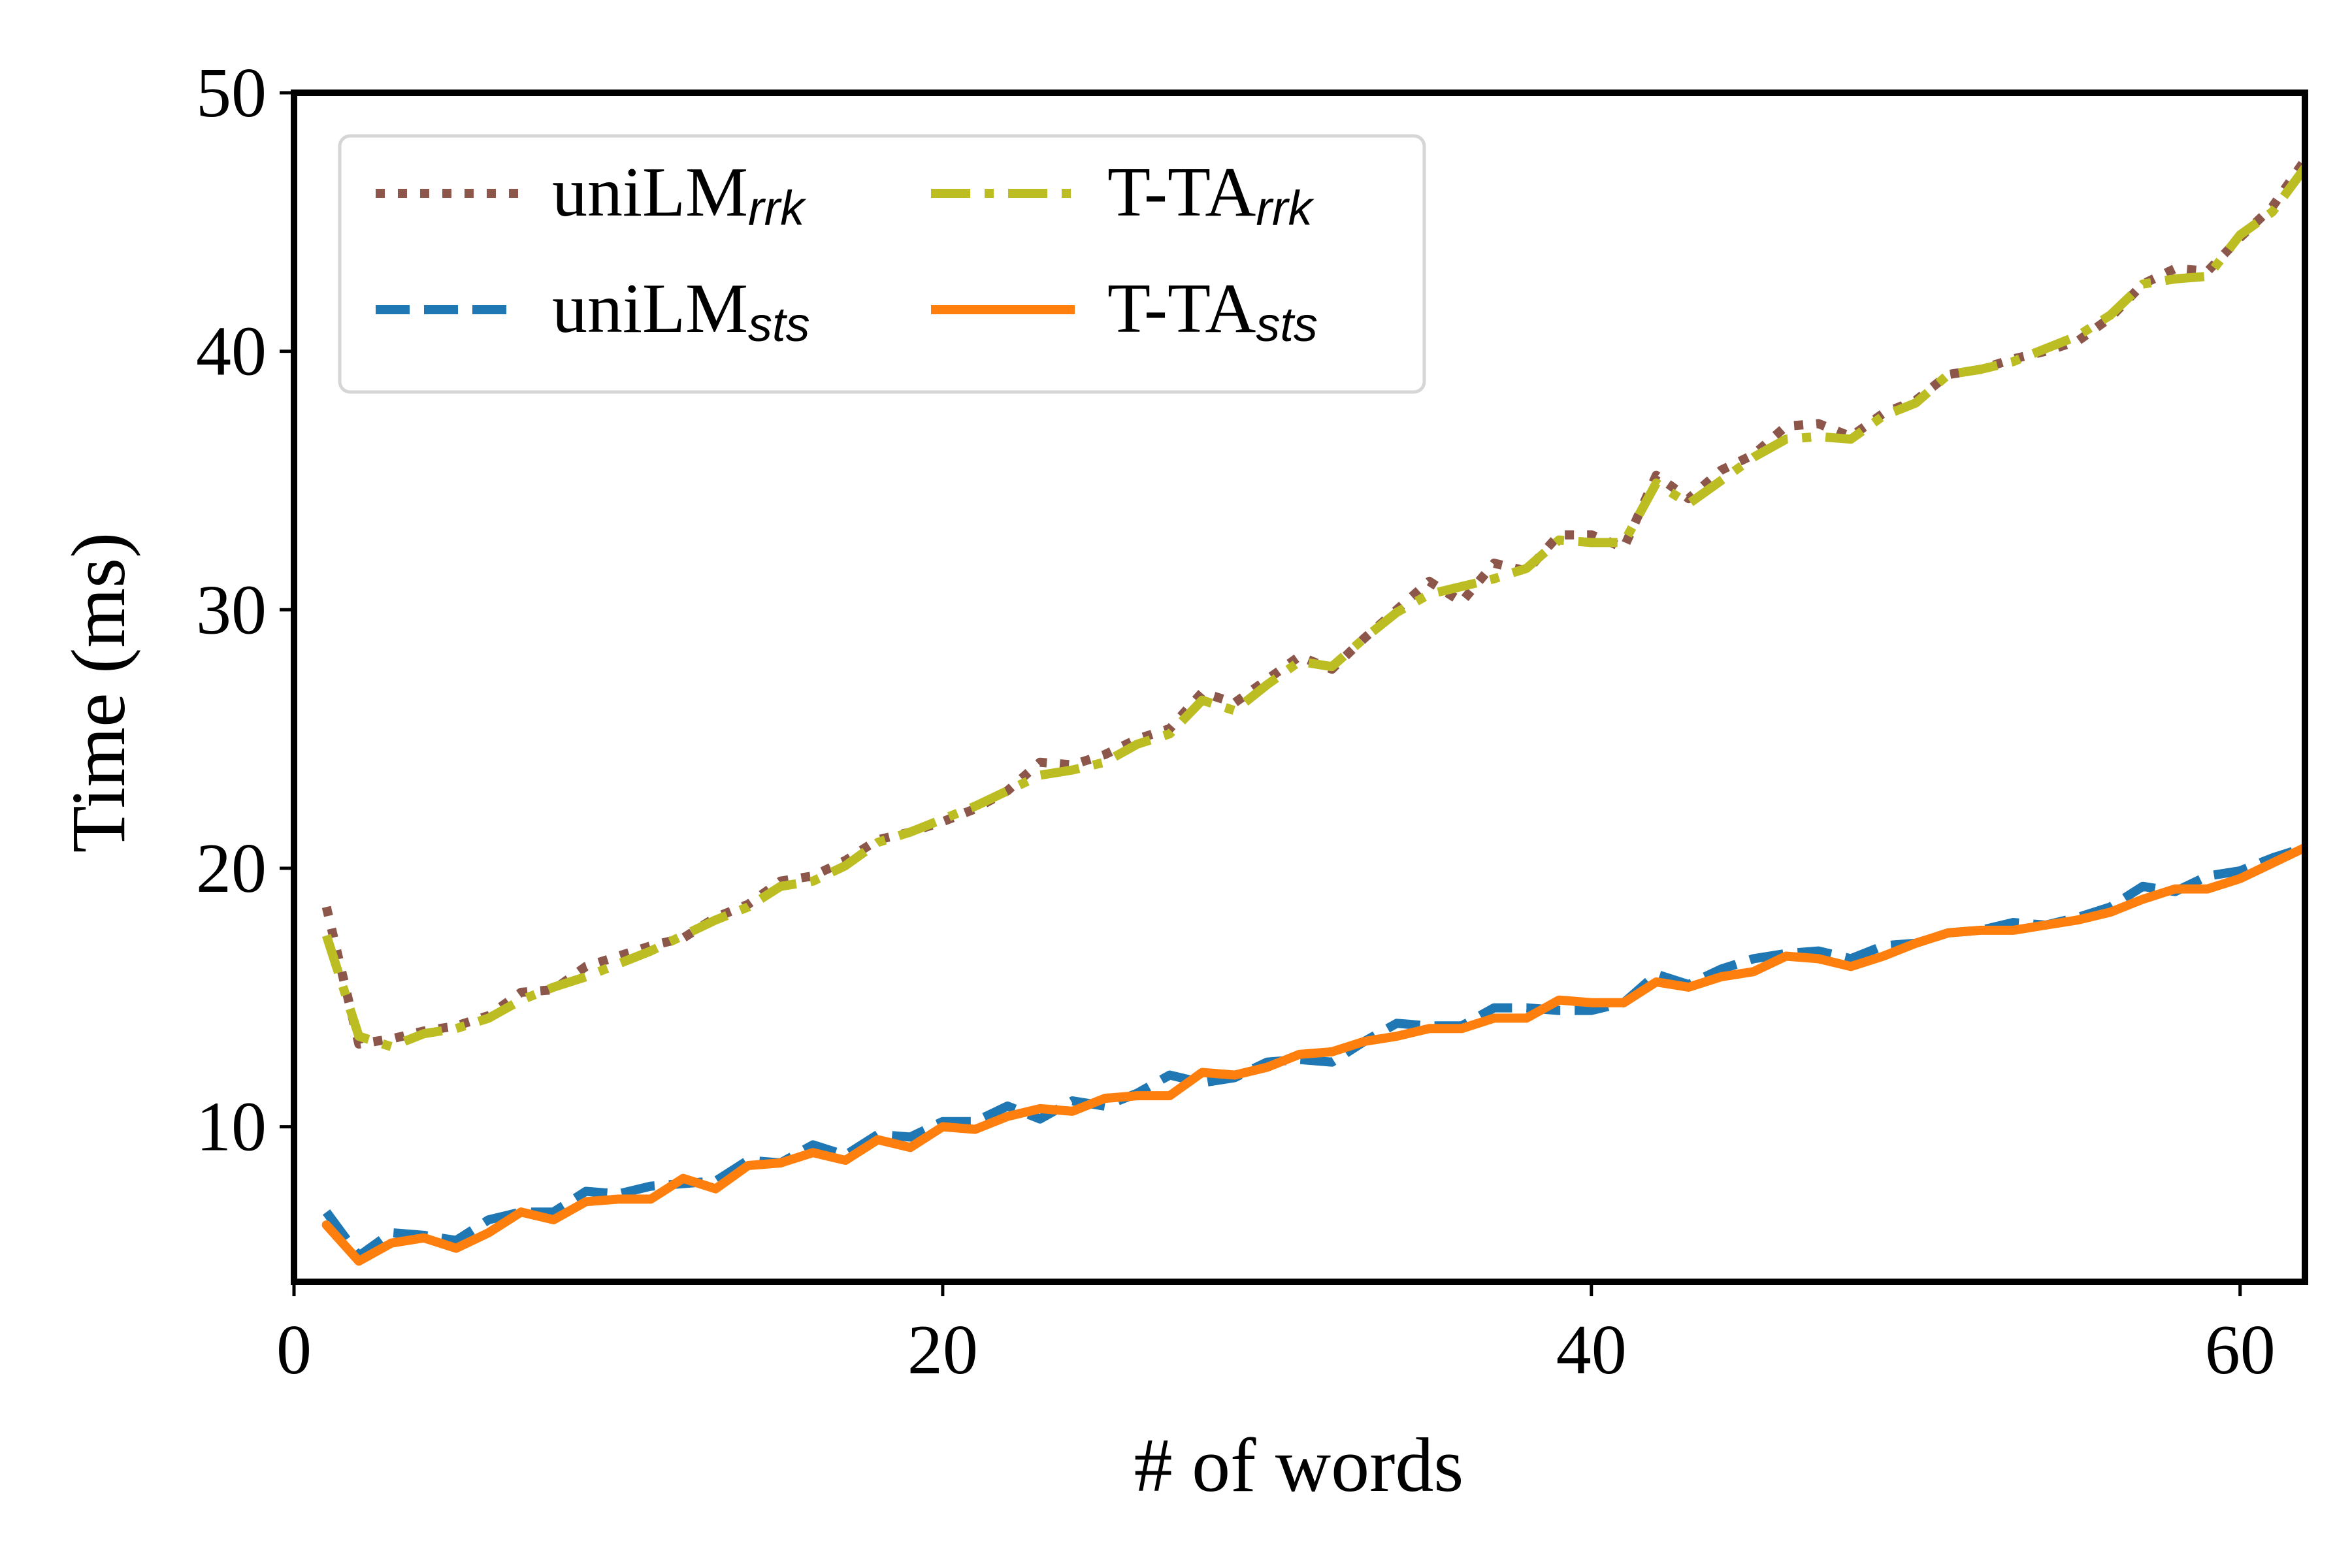 This screenshot has width=2352, height=1568. I want to click on y-tick-label: 30, so click(231, 610).